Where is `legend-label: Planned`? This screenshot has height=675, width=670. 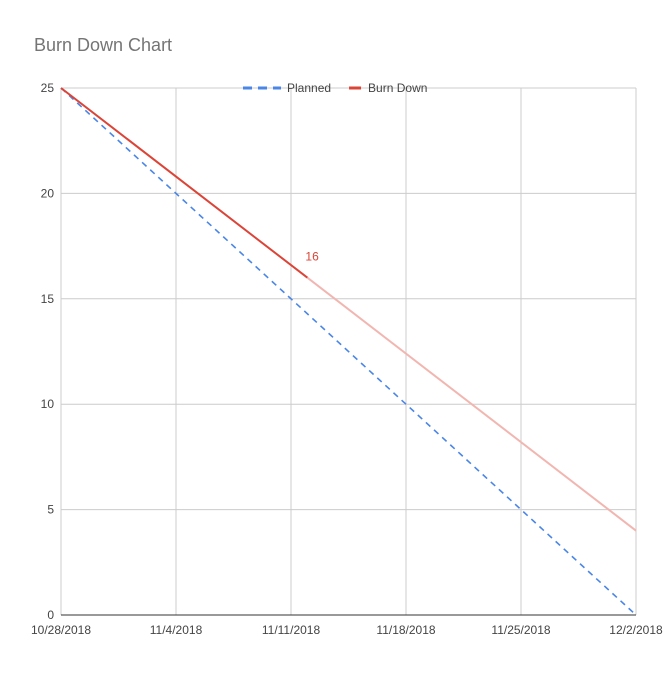
legend-label: Planned is located at coordinates (309, 88).